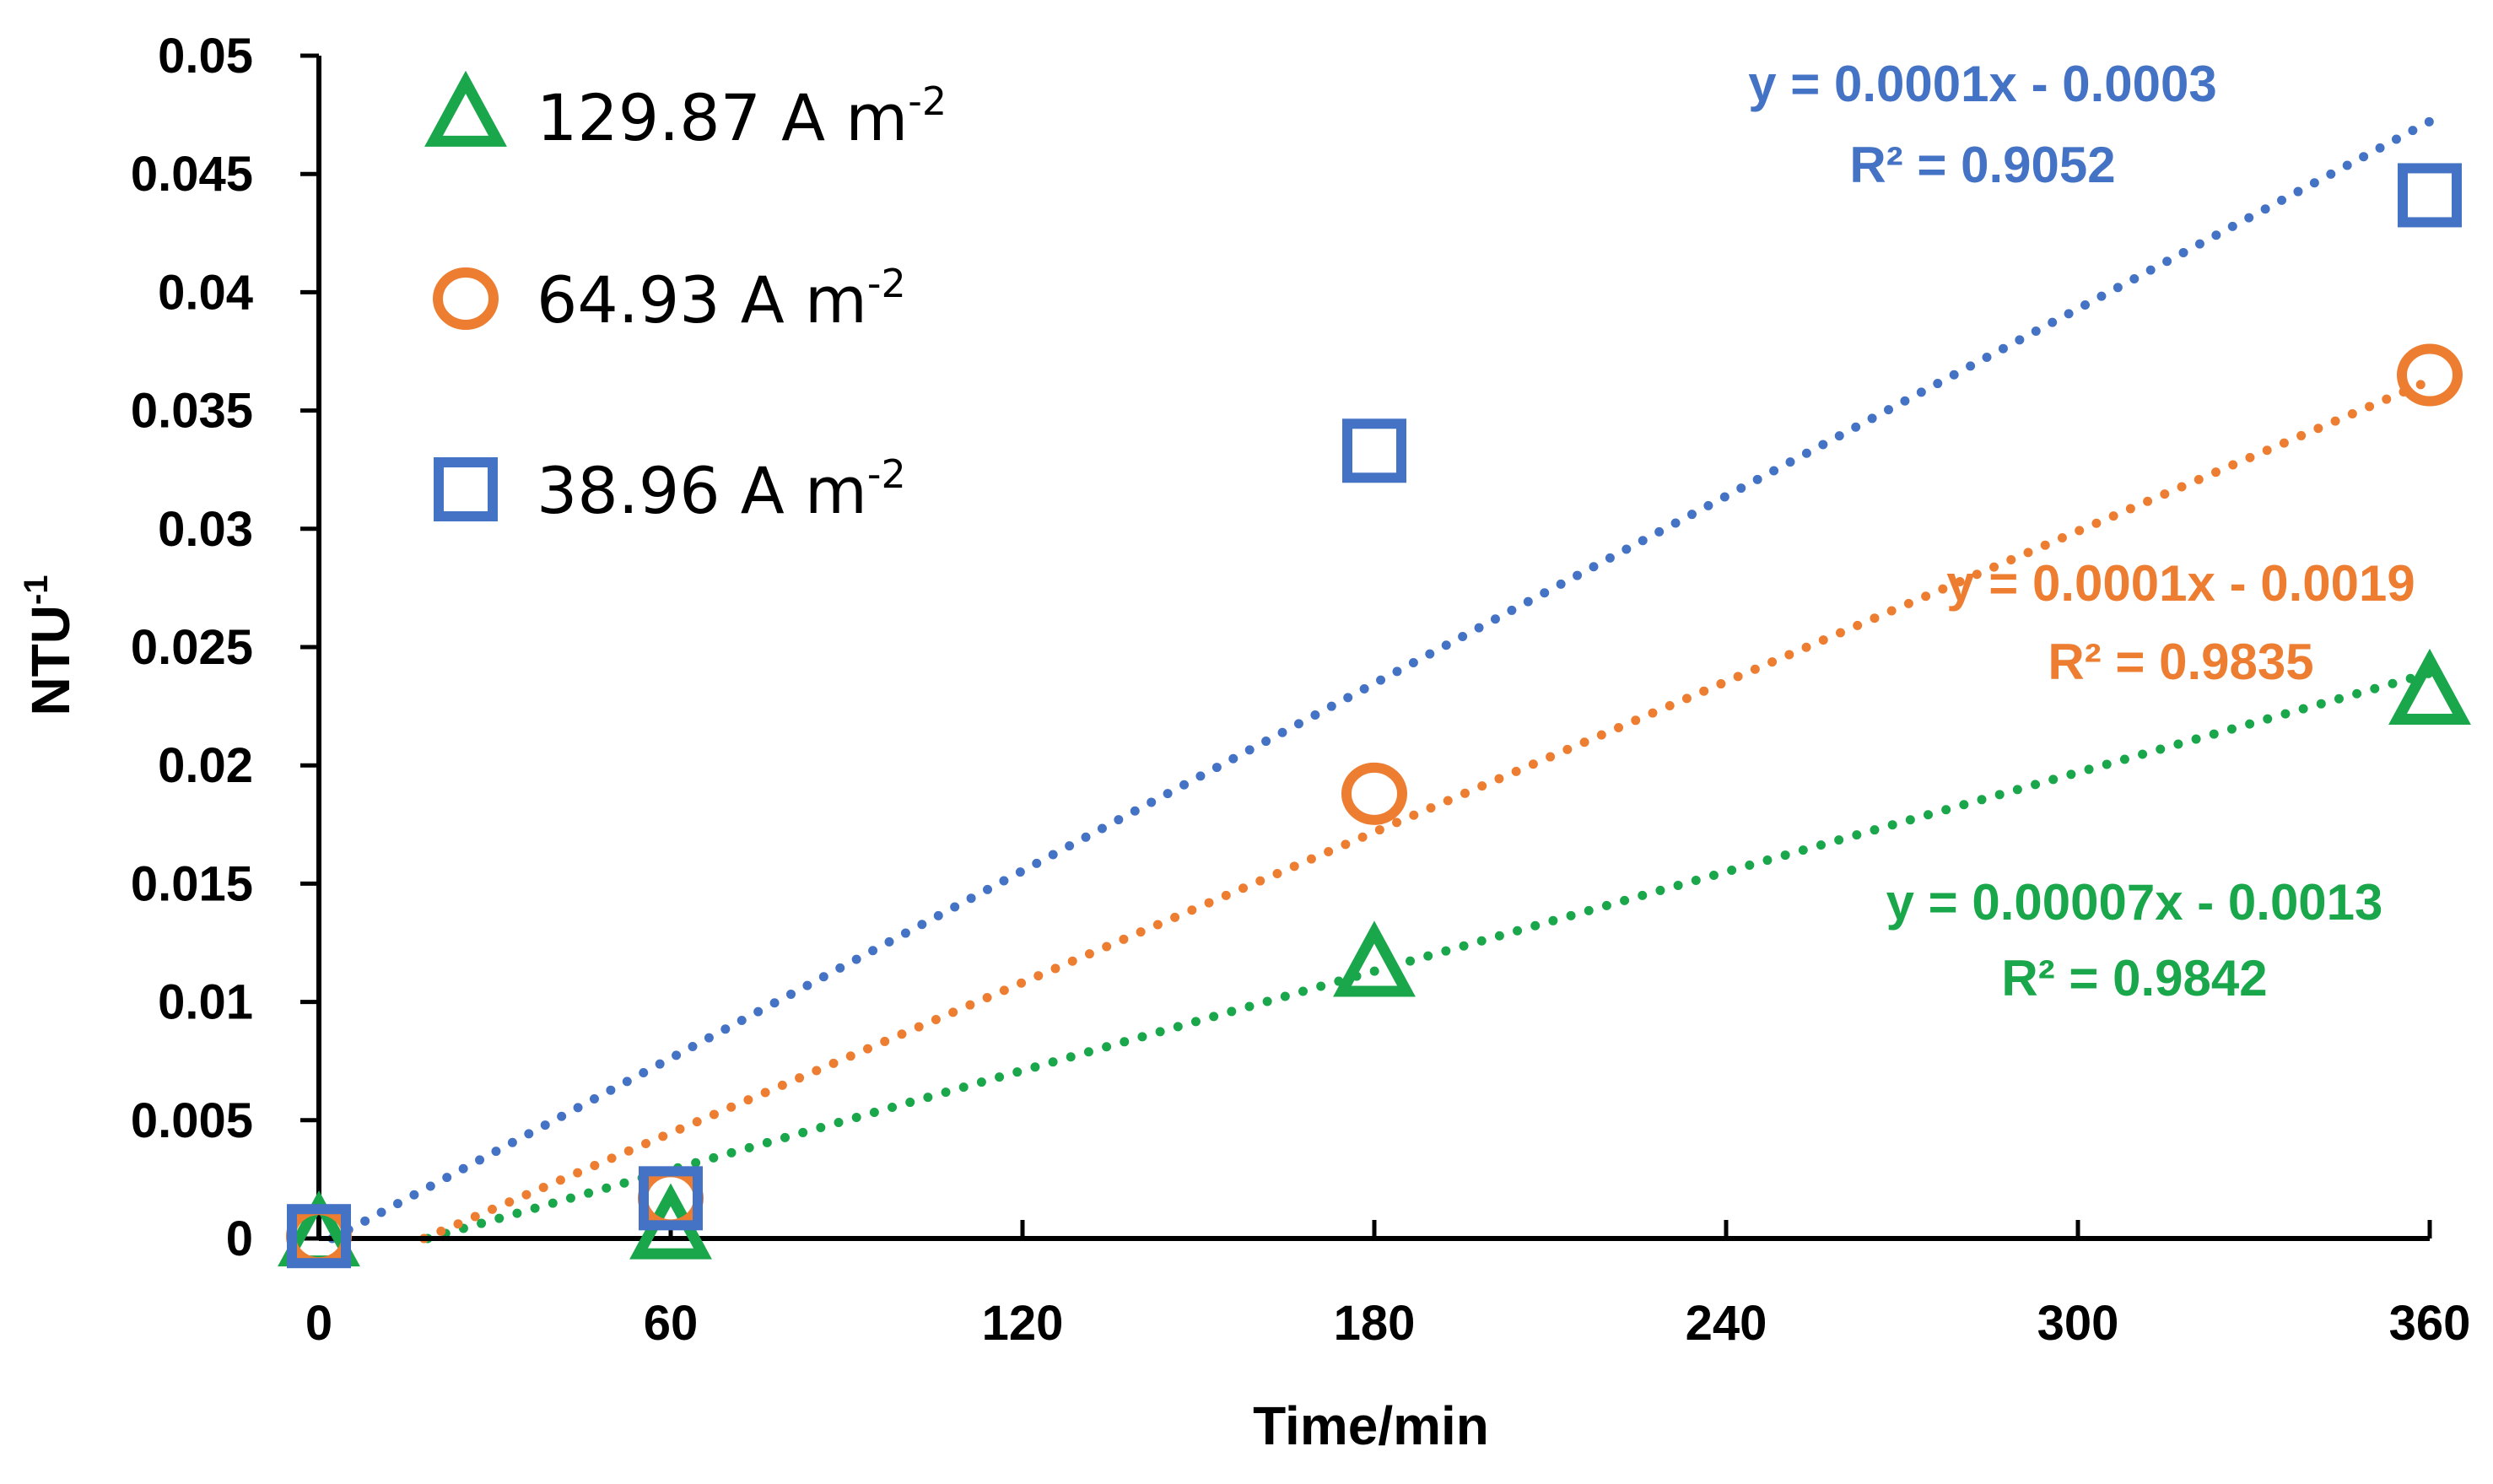 The height and width of the screenshot is (1484, 2493). I want to click on legend-marker-circle, so click(466, 298).